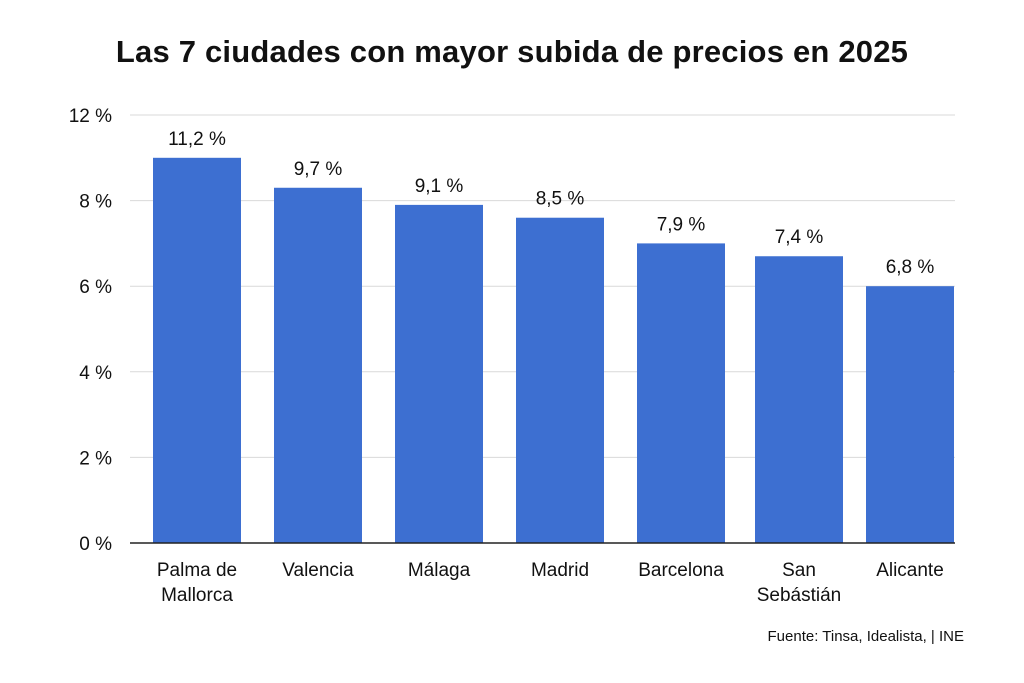  Describe the element at coordinates (681, 224) in the screenshot. I see `bar-value-label: 7,9 %` at that location.